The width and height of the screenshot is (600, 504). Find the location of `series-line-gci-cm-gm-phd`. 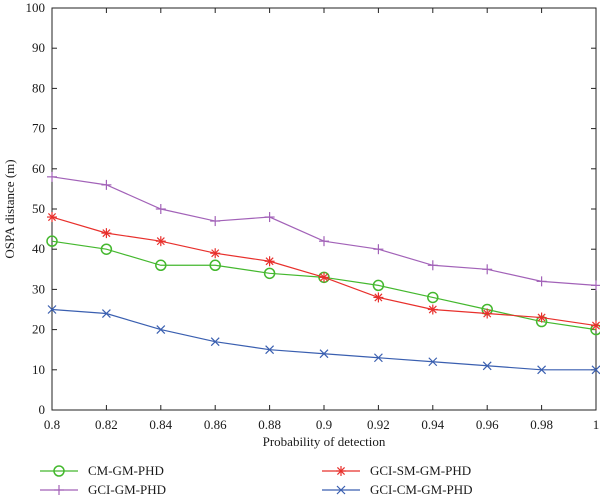

series-line-gci-cm-gm-phd is located at coordinates (323, 339).